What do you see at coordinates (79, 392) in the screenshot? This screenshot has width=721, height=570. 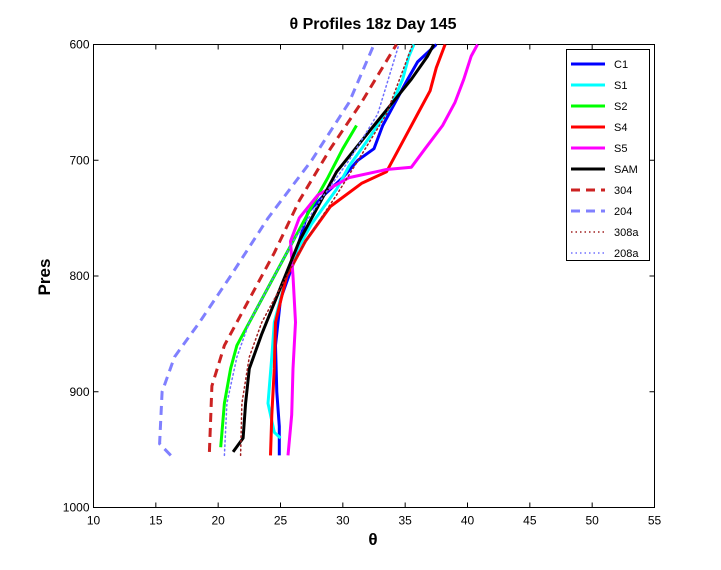 I see `y-tick-label: 900` at bounding box center [79, 392].